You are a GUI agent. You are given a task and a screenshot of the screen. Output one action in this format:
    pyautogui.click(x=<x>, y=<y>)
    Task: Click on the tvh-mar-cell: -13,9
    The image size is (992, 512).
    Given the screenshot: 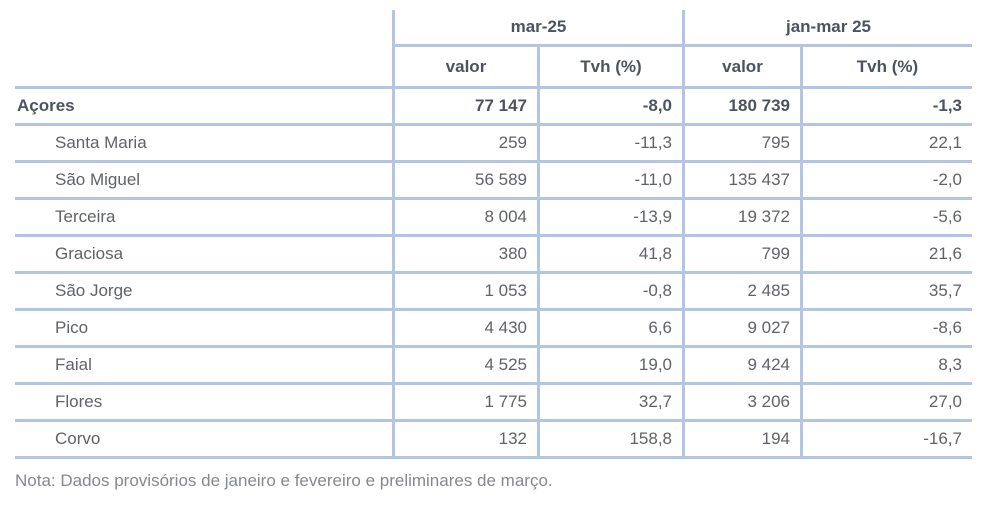 What is the action you would take?
    pyautogui.click(x=609, y=217)
    